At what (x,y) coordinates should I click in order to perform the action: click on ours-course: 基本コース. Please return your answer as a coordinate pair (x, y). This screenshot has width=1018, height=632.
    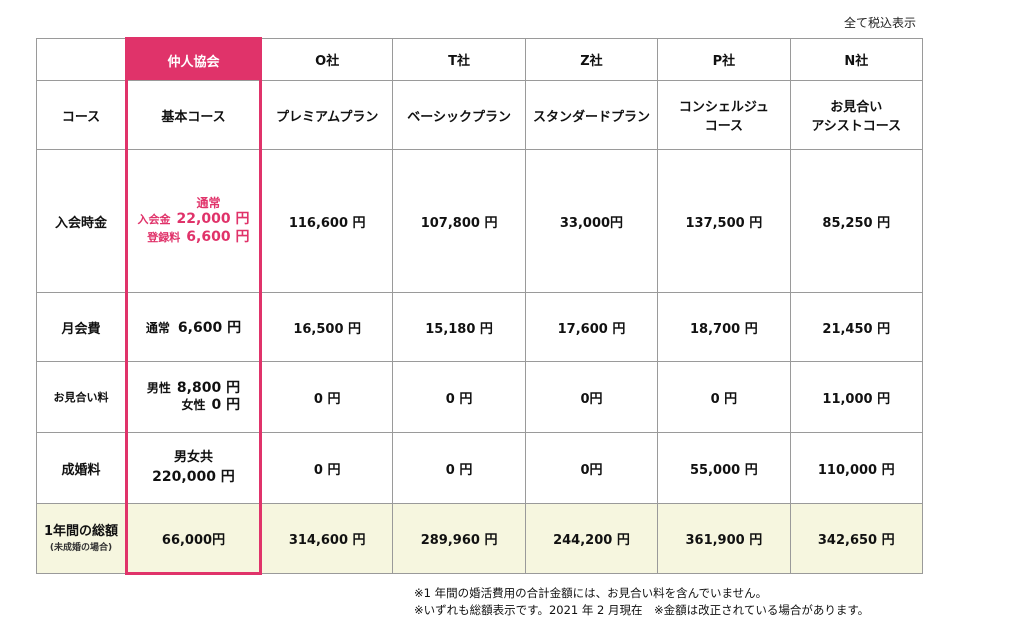
    Looking at the image, I should click on (193, 115).